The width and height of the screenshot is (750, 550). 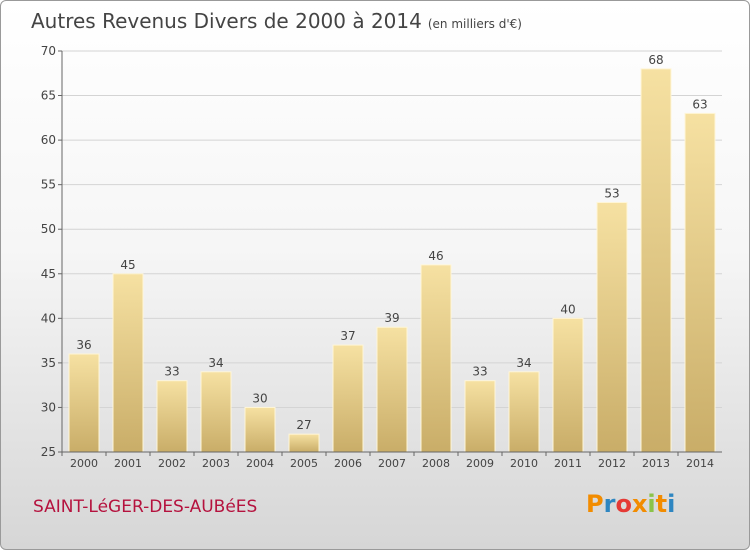 What do you see at coordinates (480, 463) in the screenshot?
I see `x-tick-label: 2009` at bounding box center [480, 463].